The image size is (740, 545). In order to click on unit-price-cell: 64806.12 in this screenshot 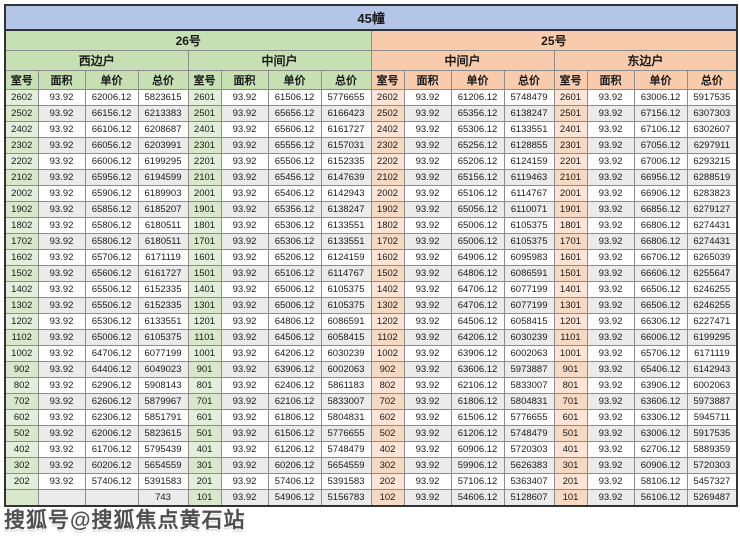, I will do `click(477, 273)`.